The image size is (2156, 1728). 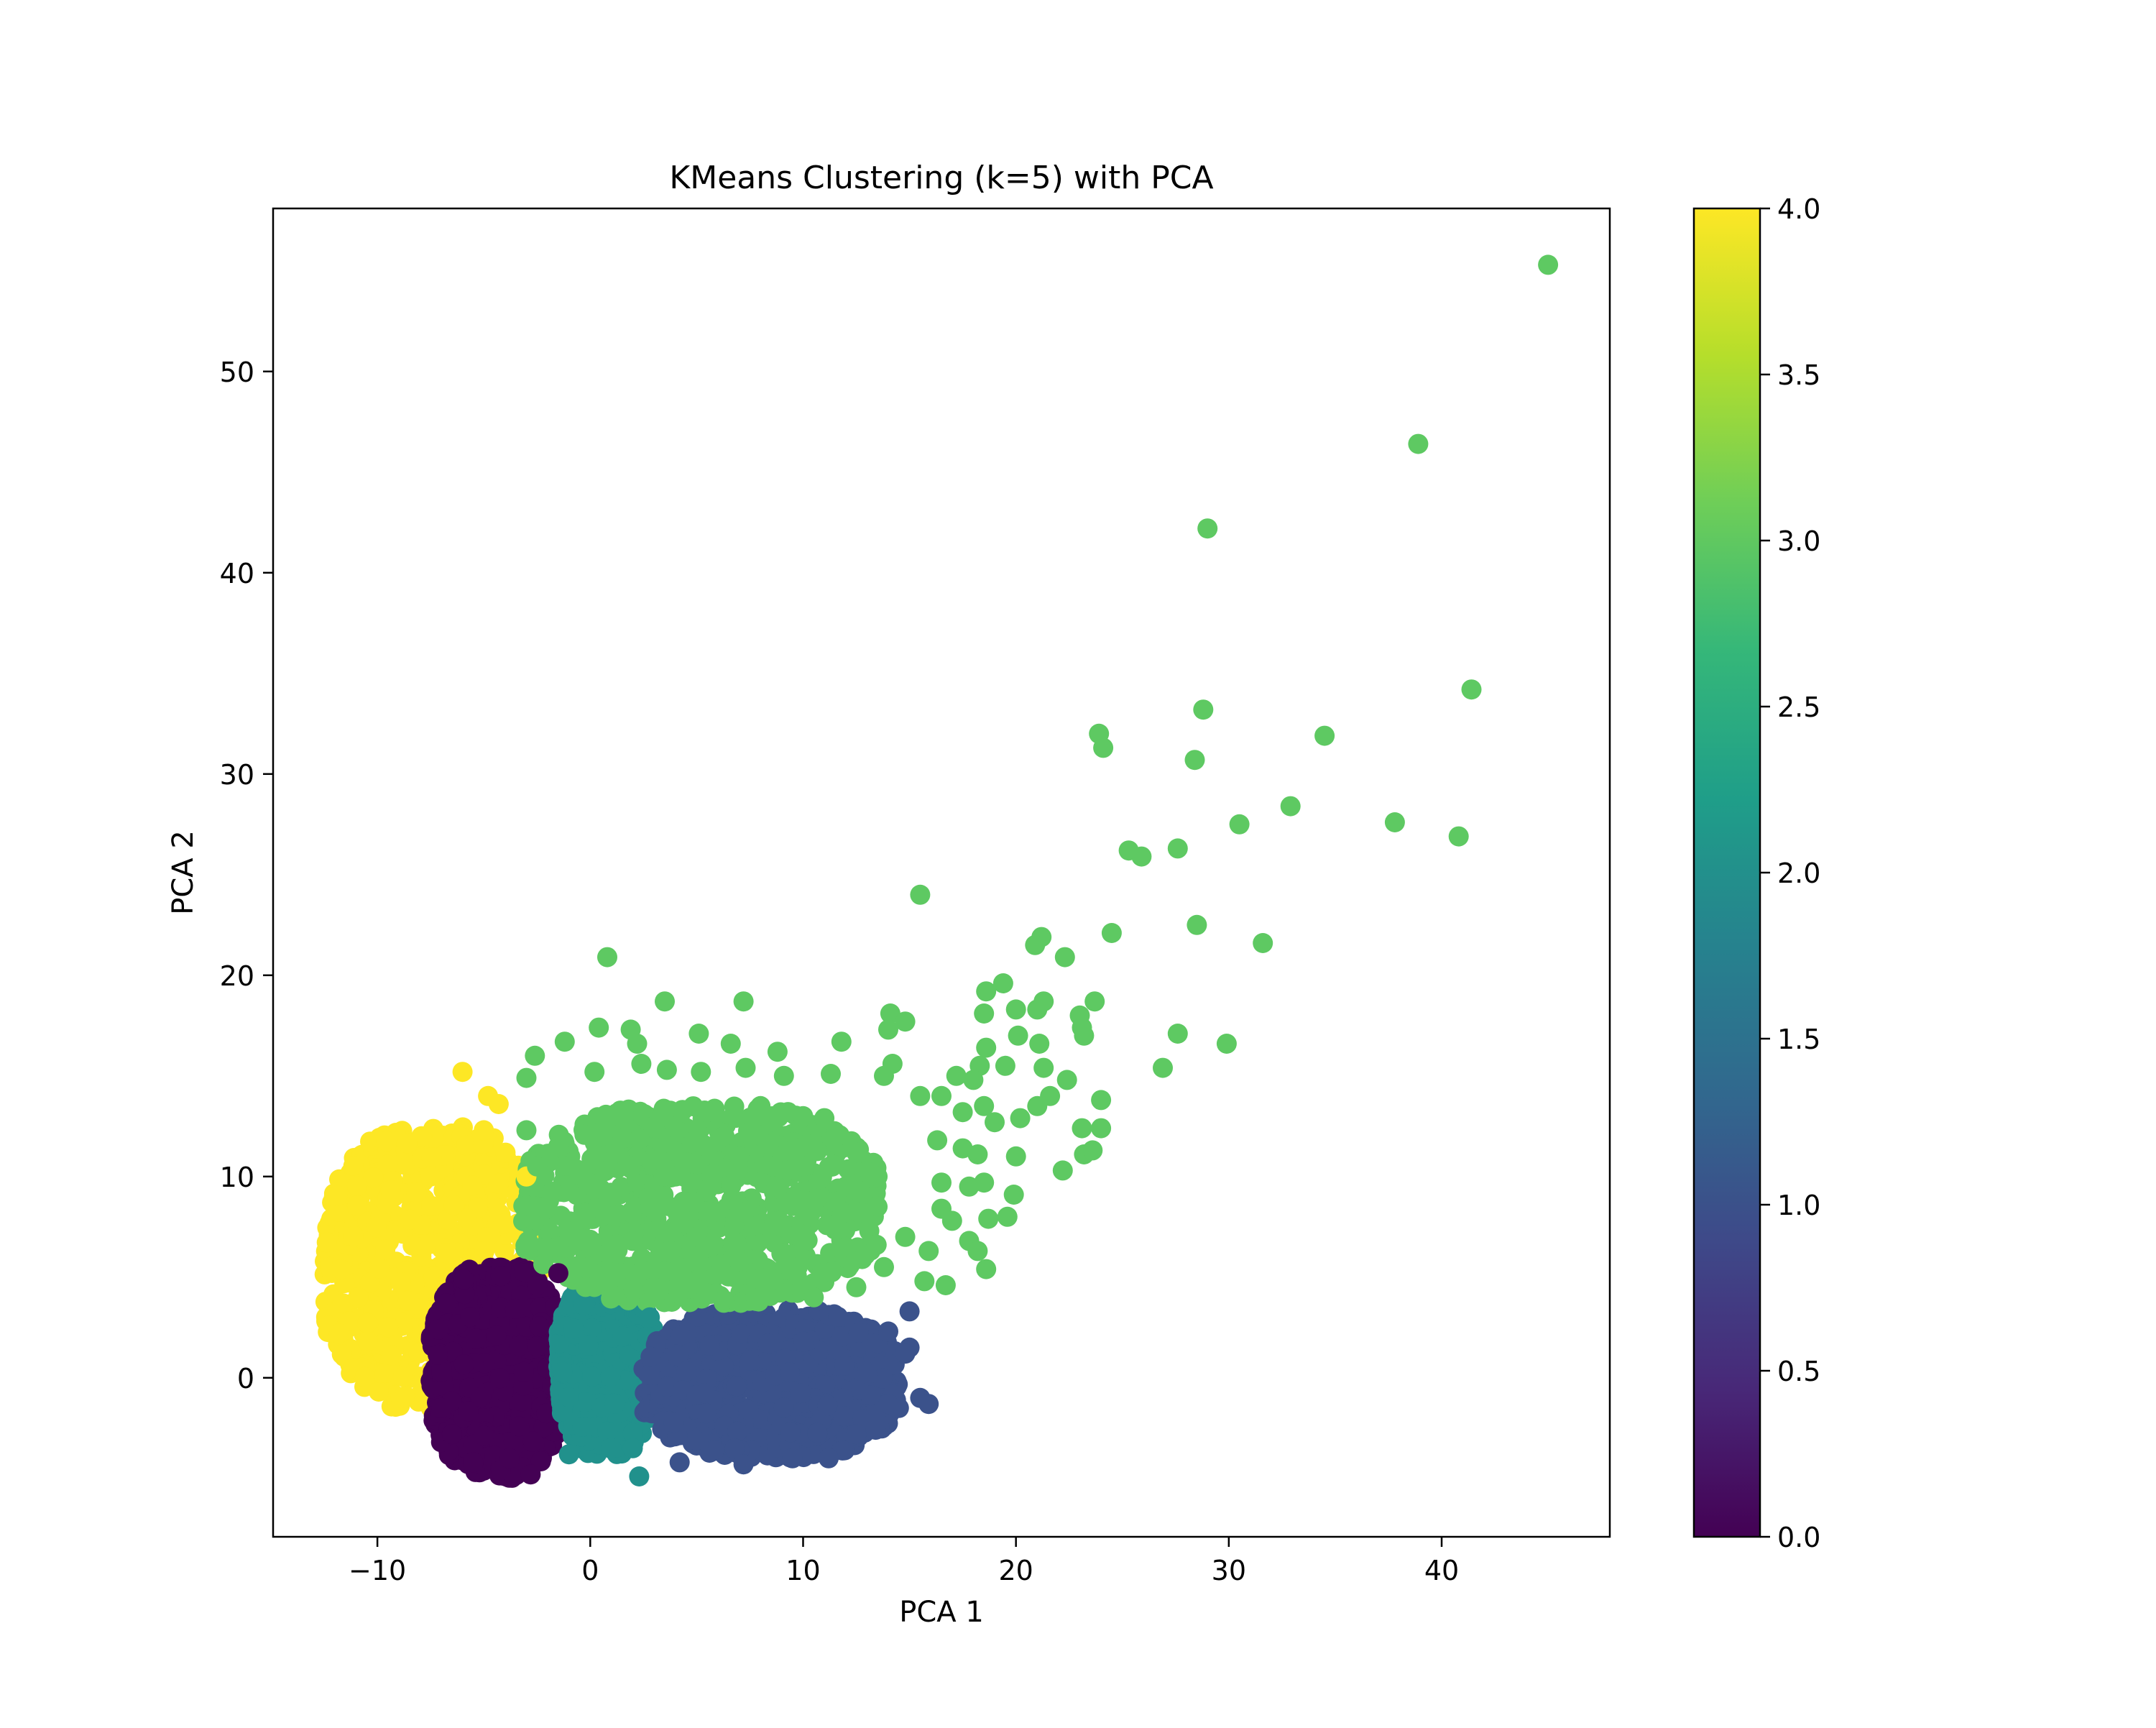 What do you see at coordinates (1798, 209) in the screenshot?
I see `colorbar-tick-label: 4.0` at bounding box center [1798, 209].